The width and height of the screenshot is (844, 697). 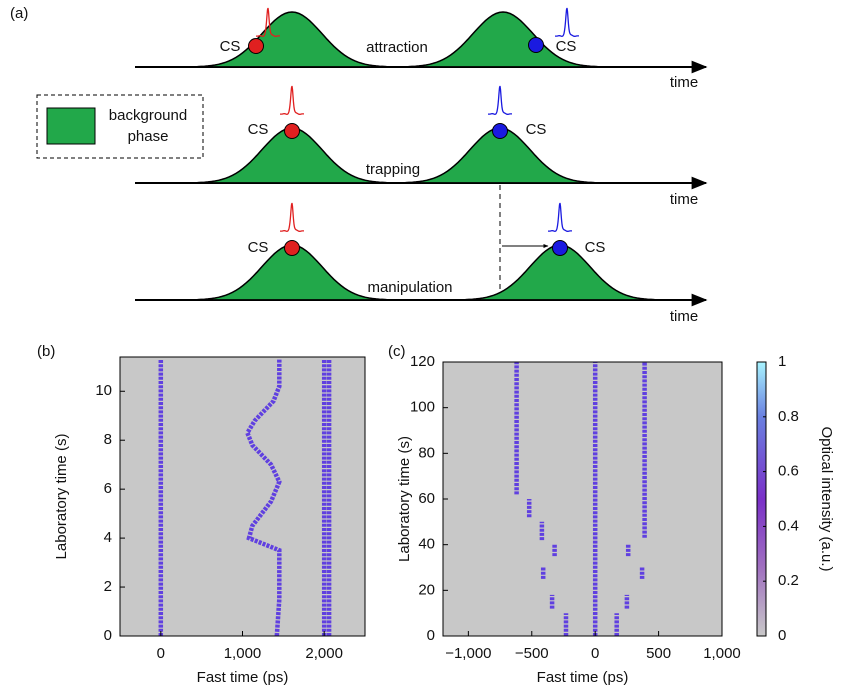 I want to click on y-tick-label: 40, so click(x=426, y=544).